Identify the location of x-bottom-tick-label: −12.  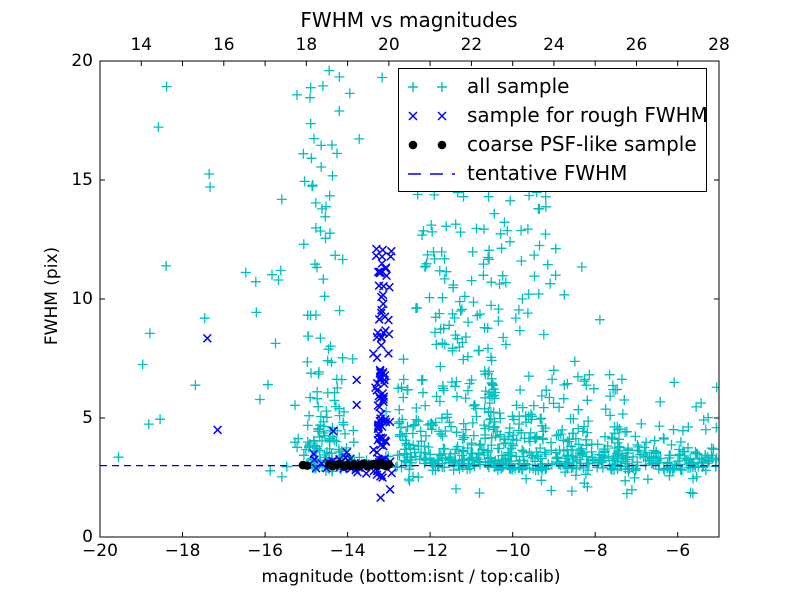
(430, 551).